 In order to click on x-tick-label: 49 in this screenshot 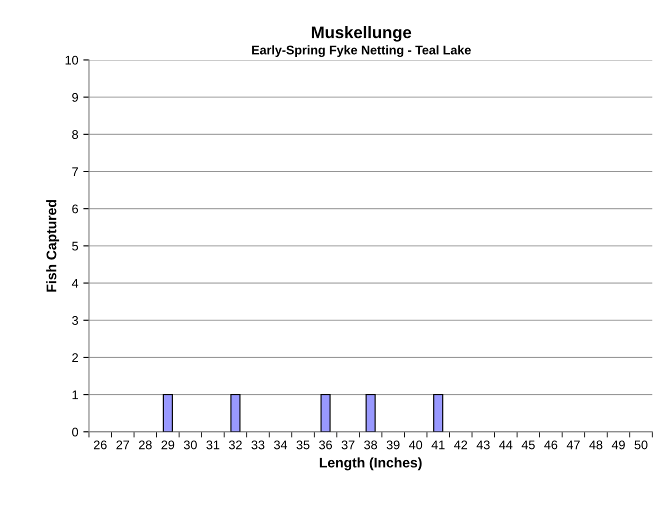, I will do `click(618, 445)`.